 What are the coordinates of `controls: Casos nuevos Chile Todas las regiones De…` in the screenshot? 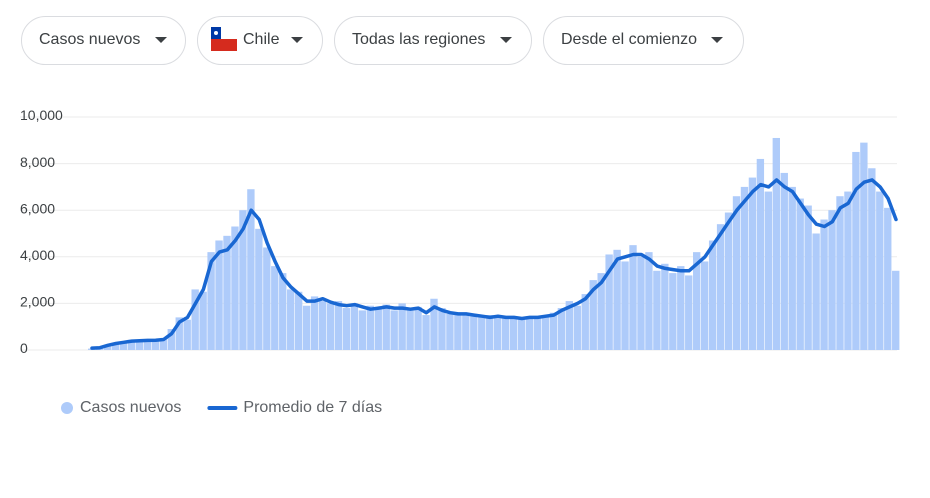 It's located at (382, 40).